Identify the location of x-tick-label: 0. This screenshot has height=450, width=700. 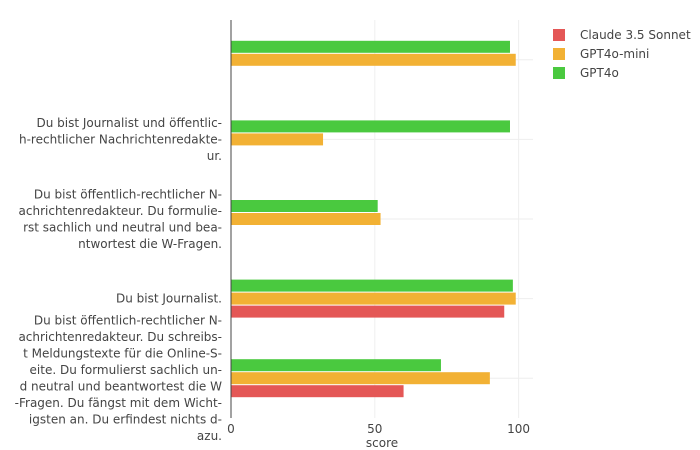
(231, 429).